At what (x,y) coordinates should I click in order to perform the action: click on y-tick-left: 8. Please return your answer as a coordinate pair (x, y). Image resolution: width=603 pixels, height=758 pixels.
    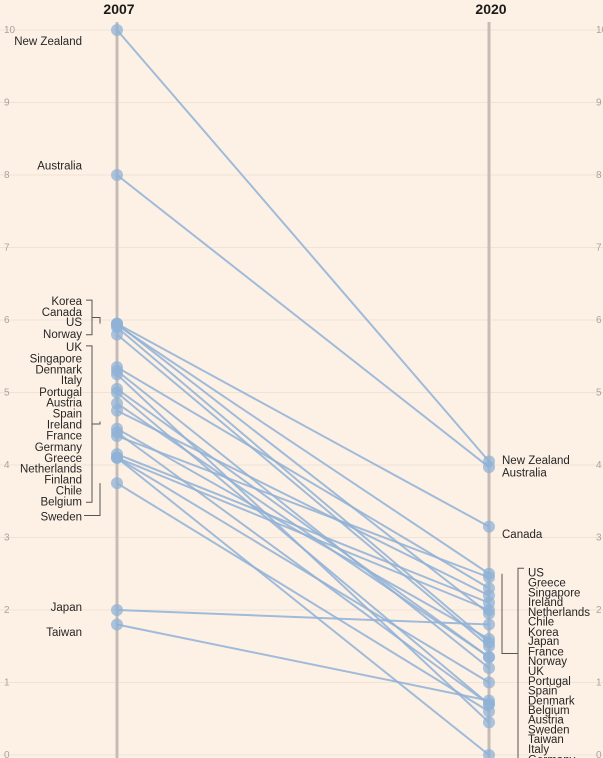
    Looking at the image, I should click on (7, 175).